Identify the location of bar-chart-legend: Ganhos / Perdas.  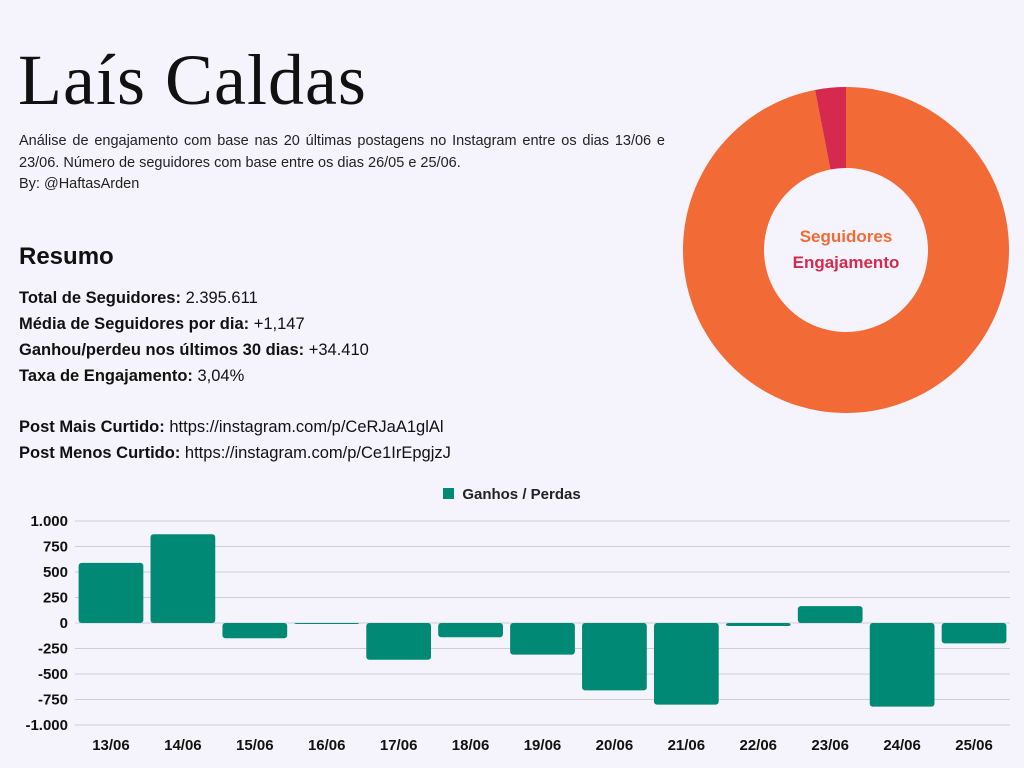
(512, 494).